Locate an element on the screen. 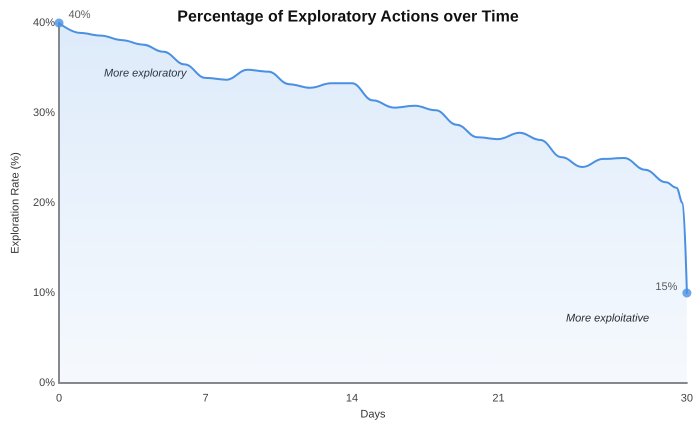 This screenshot has height=426, width=696. annotation: More exploratory is located at coordinates (146, 74).